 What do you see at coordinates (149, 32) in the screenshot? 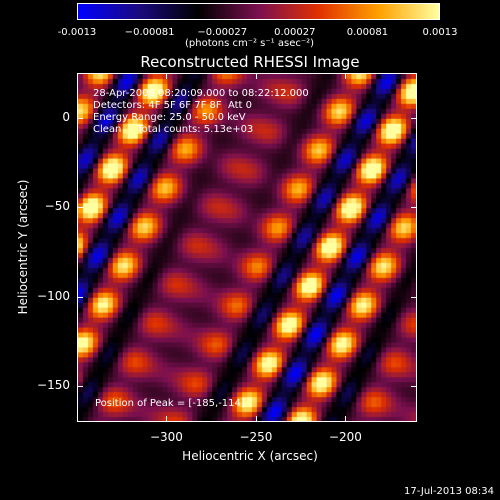
I see `colorbar-tick-label: −0.00081` at bounding box center [149, 32].